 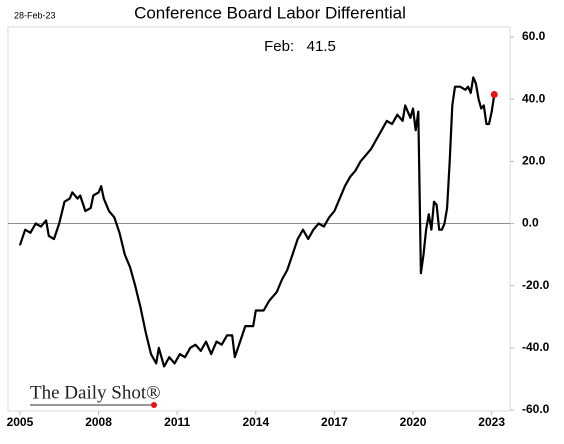 I want to click on date-label: 28-Feb-23, so click(x=35, y=15).